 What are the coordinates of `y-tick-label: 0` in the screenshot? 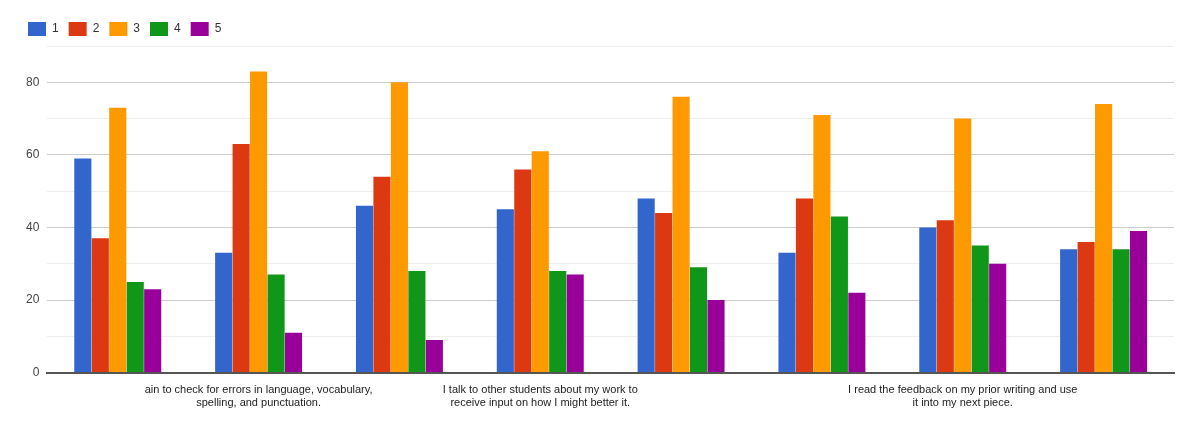 It's located at (36, 371).